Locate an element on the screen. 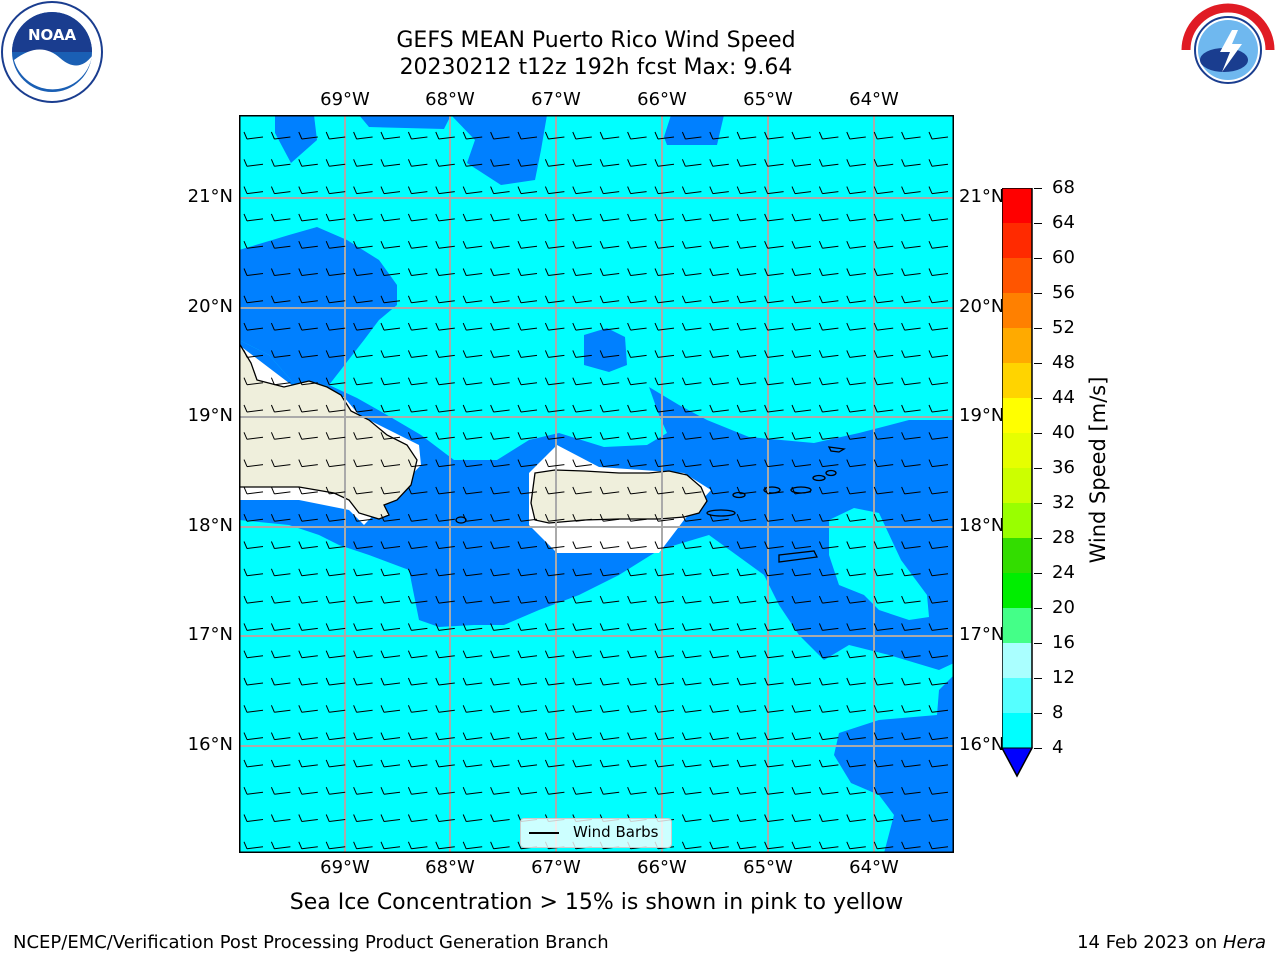  lon-label-top-68: 68°W is located at coordinates (450, 99).